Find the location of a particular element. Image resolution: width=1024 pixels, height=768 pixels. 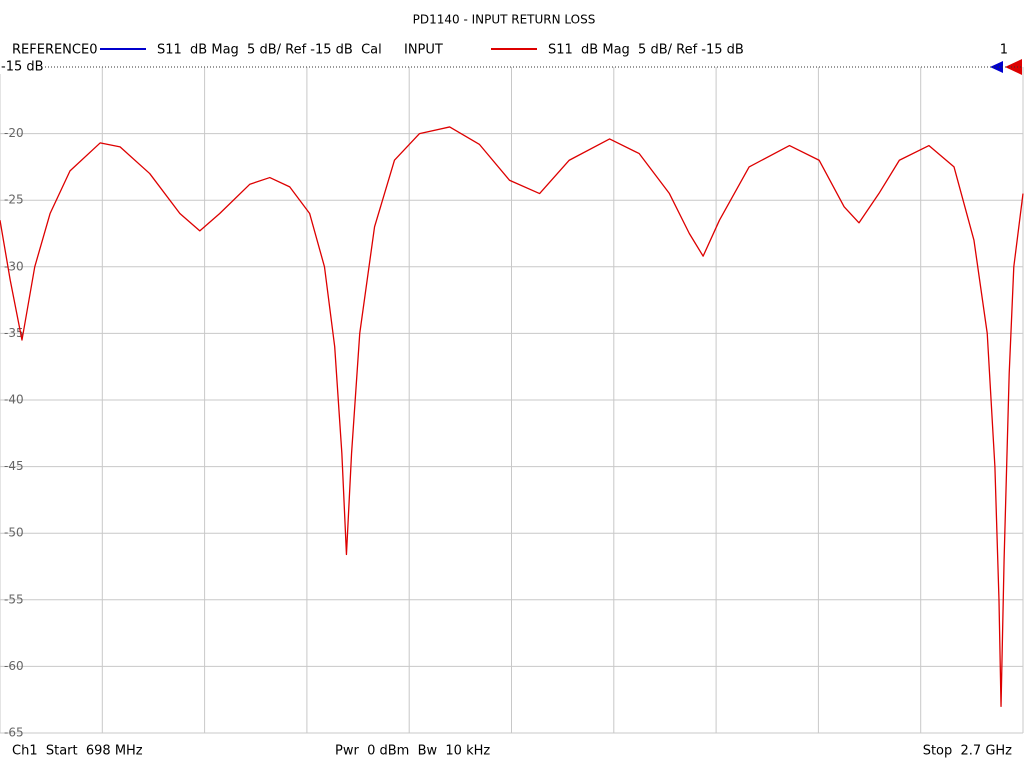

y-tick-label: -45 is located at coordinates (14, 466).